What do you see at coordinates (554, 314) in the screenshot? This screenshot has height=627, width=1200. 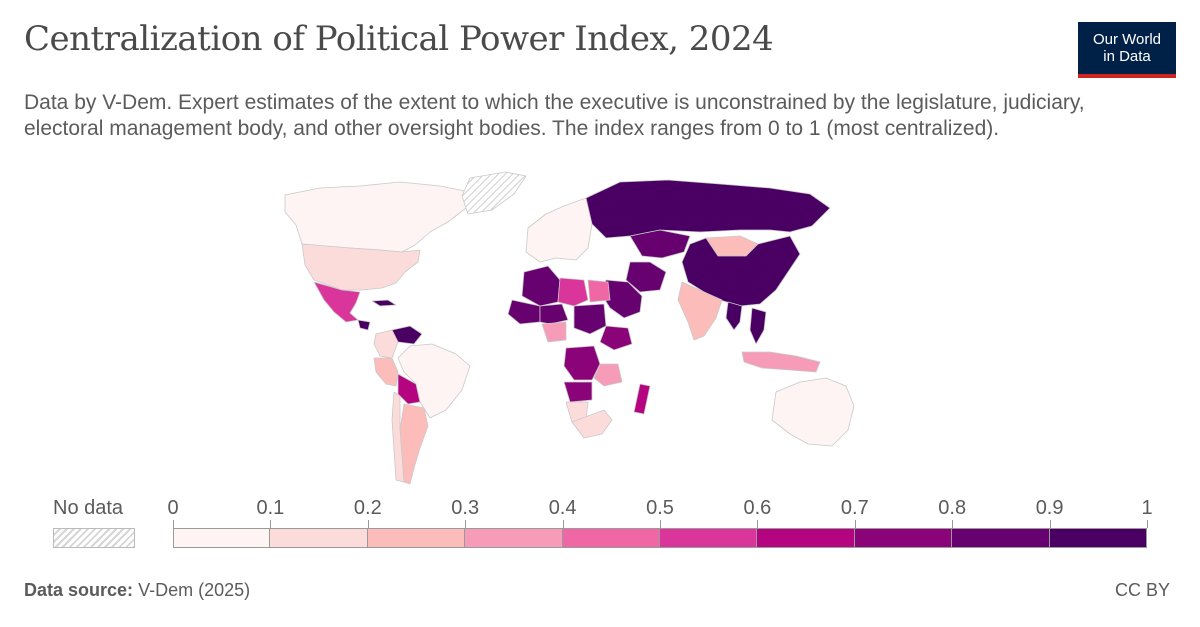 I see `region-niger` at bounding box center [554, 314].